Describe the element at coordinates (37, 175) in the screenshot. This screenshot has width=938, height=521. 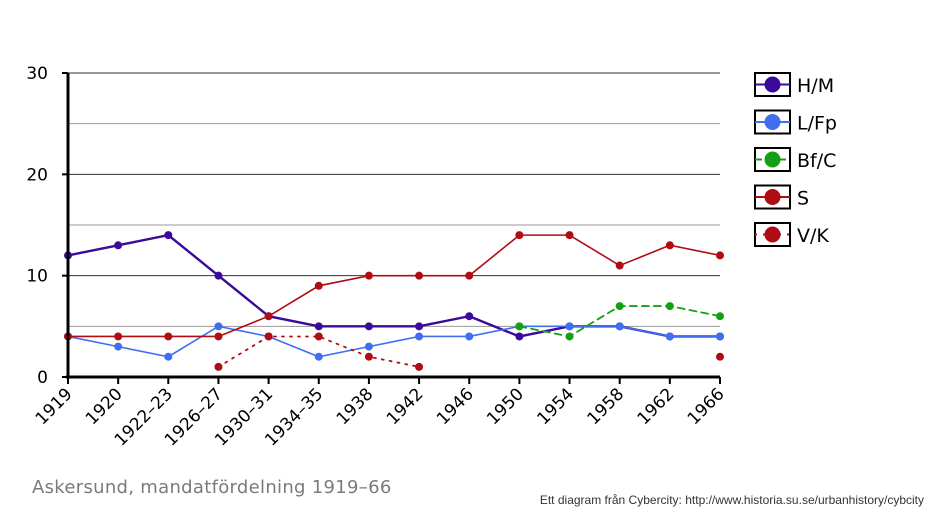
I see `y-tick-label: 20` at that location.